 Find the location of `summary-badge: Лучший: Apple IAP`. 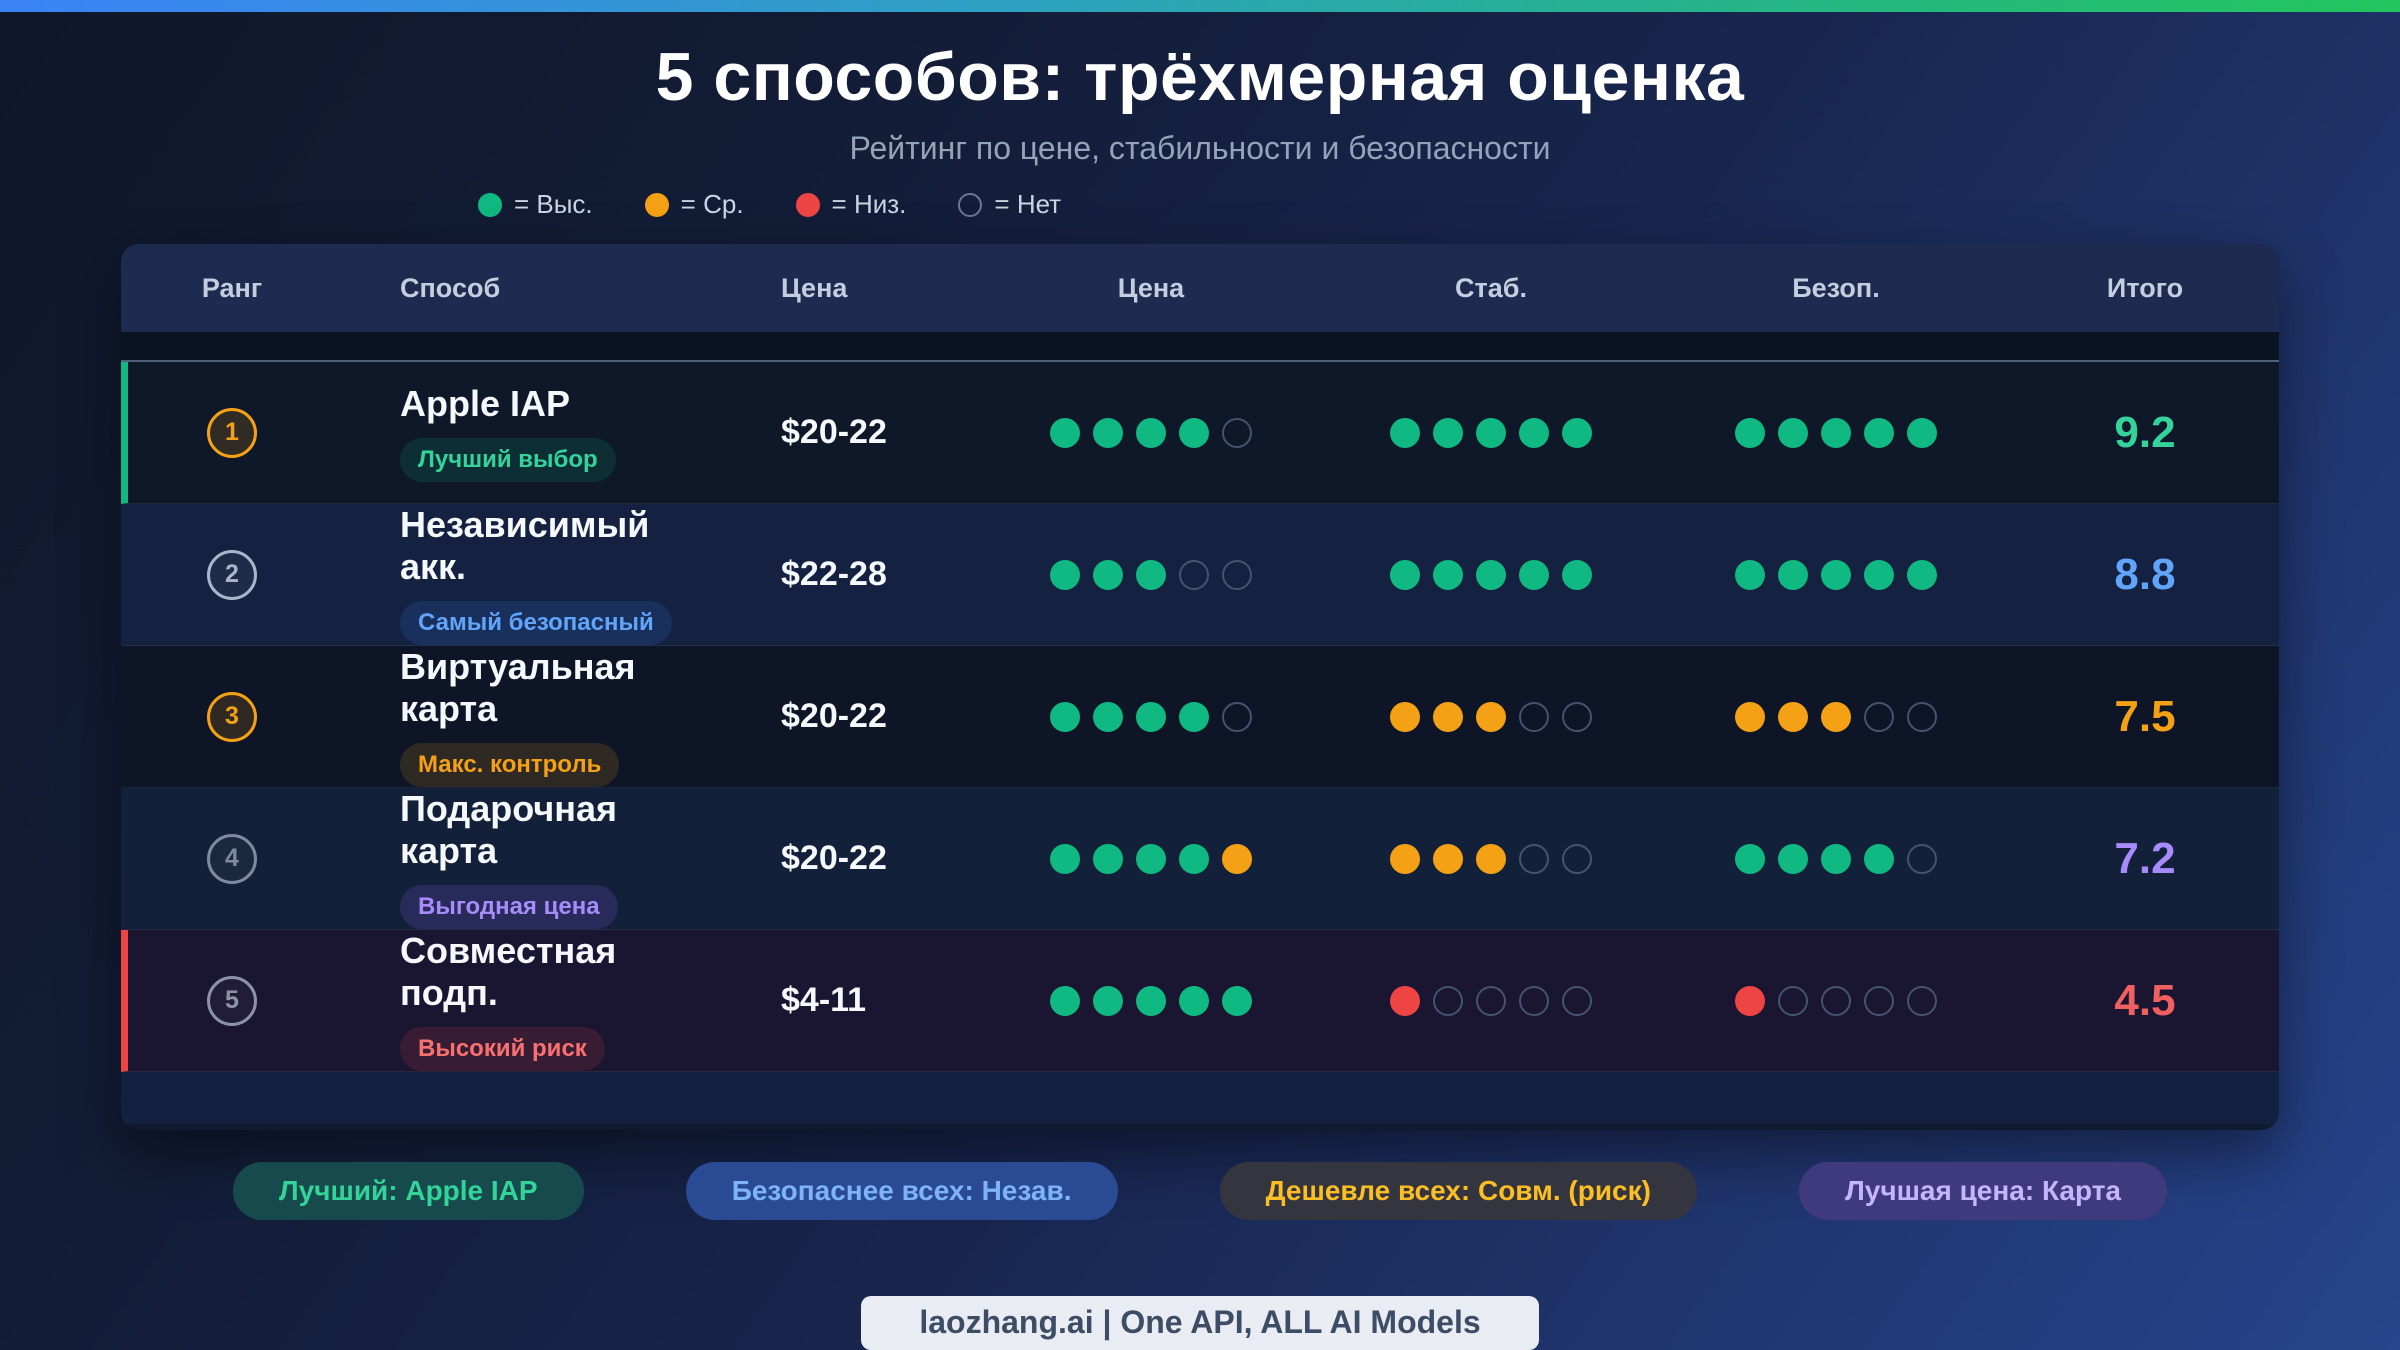

summary-badge: Лучший: Apple IAP is located at coordinates (408, 1190).